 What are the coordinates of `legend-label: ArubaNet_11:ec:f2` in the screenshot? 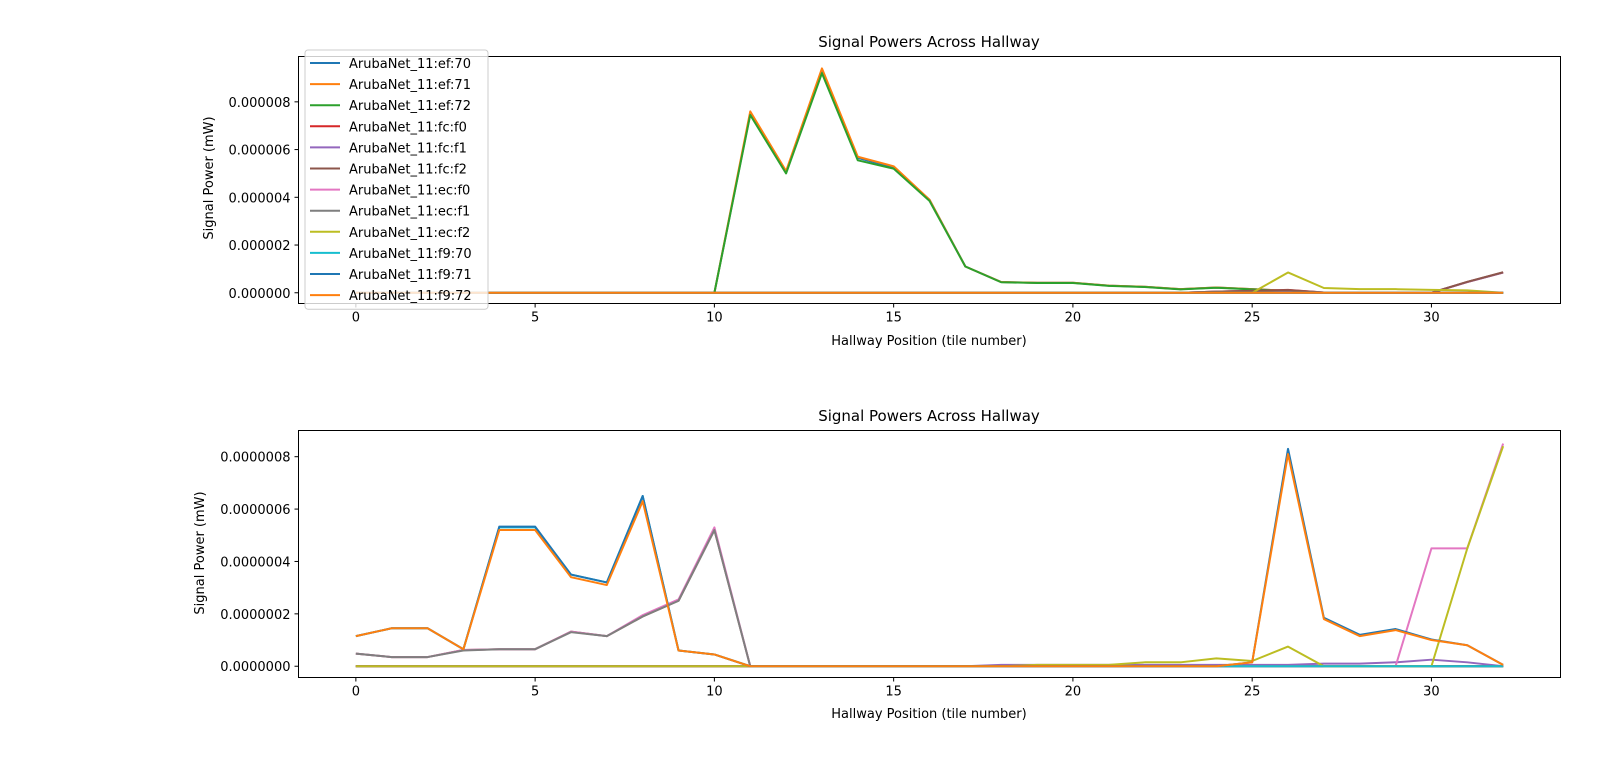 It's located at (409, 233).